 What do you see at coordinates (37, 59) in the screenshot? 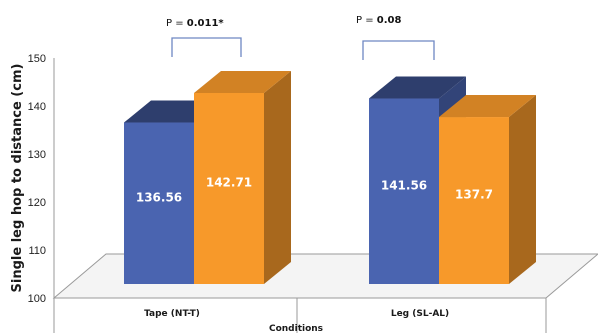
I see `y-tick-label: 150` at bounding box center [37, 59].